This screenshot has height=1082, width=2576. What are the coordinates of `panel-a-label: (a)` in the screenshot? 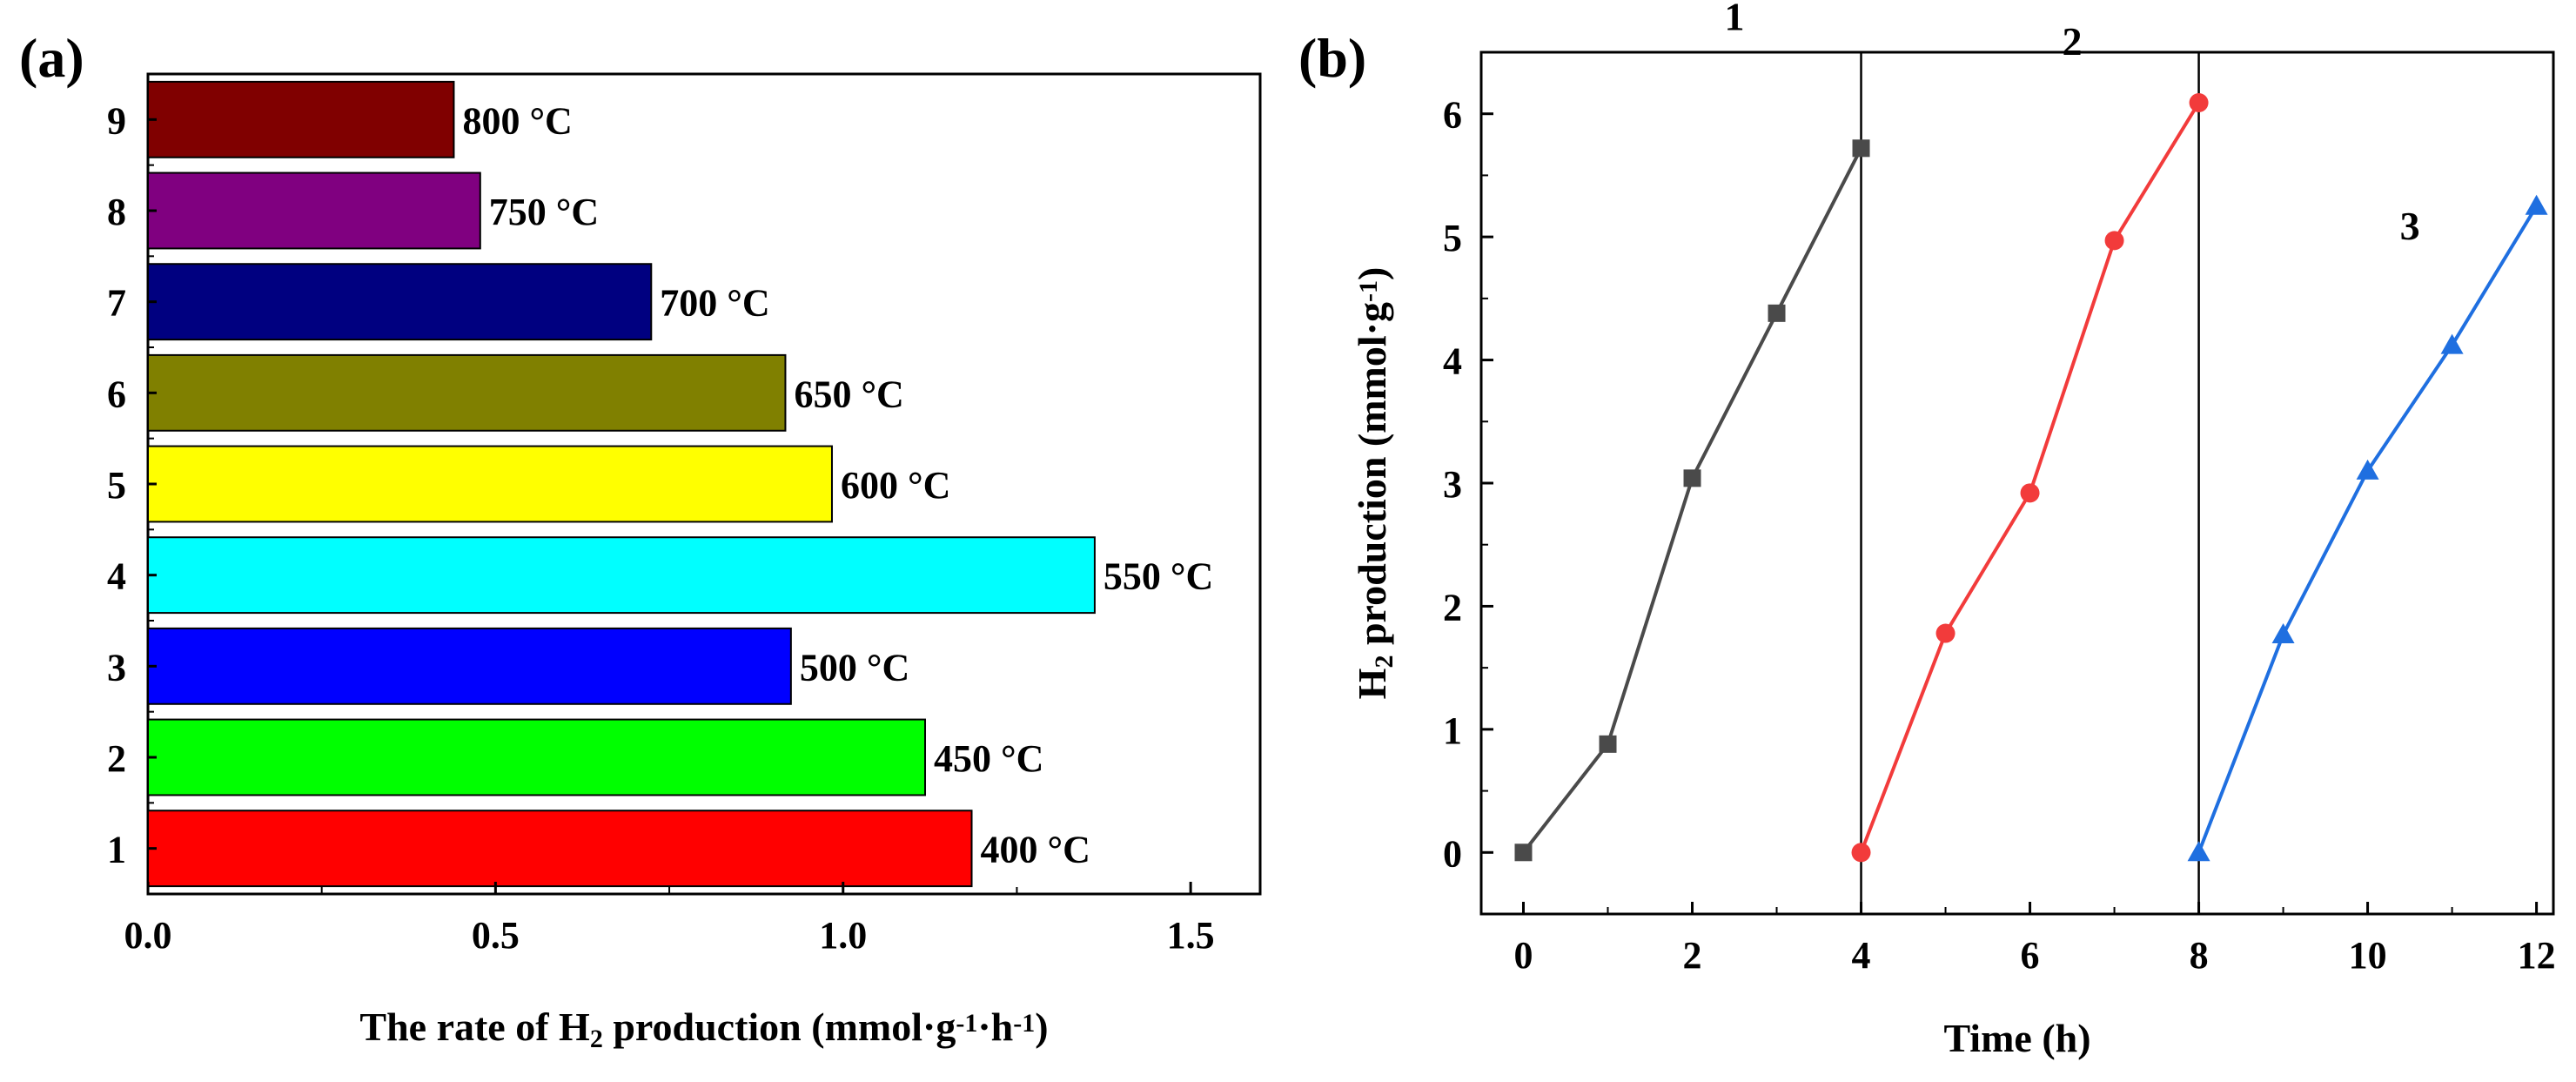 It's located at (52, 58).